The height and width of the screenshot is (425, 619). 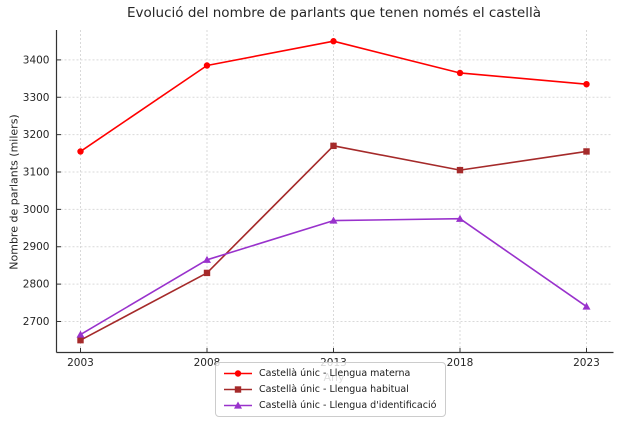 I want to click on x-tick-label: 2023, so click(x=586, y=363).